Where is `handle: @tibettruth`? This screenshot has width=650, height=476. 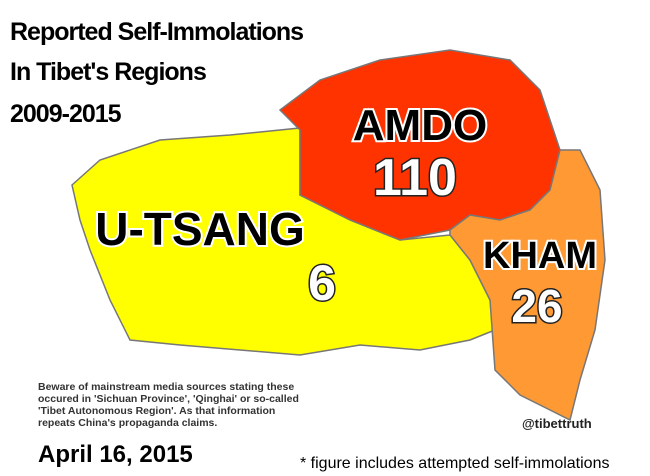
handle: @tibettruth is located at coordinates (557, 423).